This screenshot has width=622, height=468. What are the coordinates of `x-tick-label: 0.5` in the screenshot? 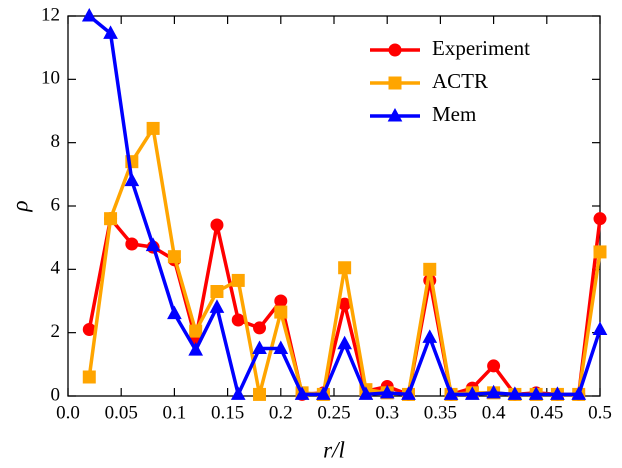 It's located at (600, 412).